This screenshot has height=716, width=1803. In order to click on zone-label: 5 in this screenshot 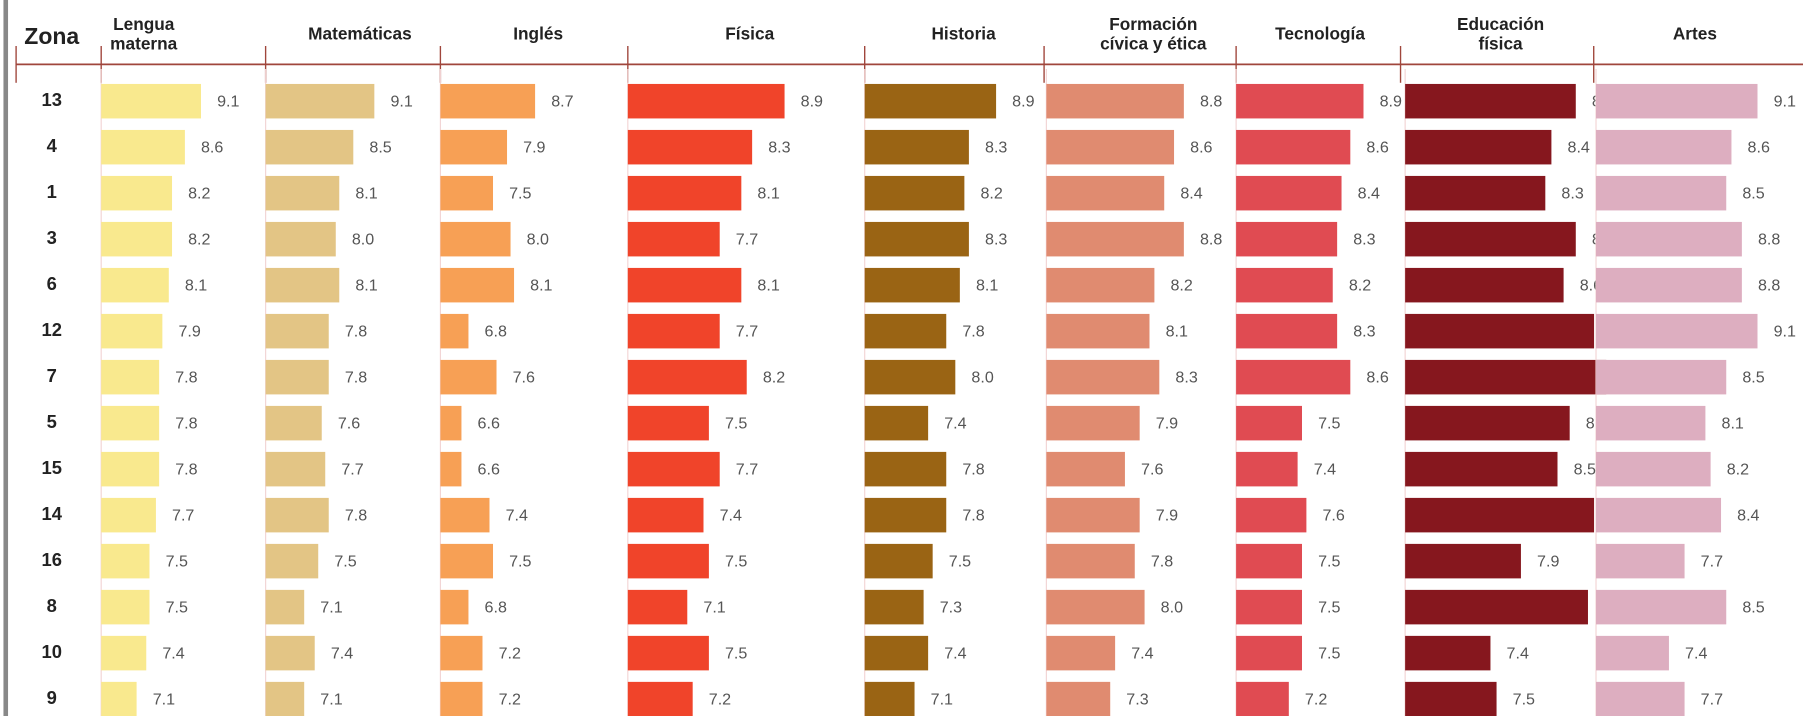, I will do `click(52, 421)`.